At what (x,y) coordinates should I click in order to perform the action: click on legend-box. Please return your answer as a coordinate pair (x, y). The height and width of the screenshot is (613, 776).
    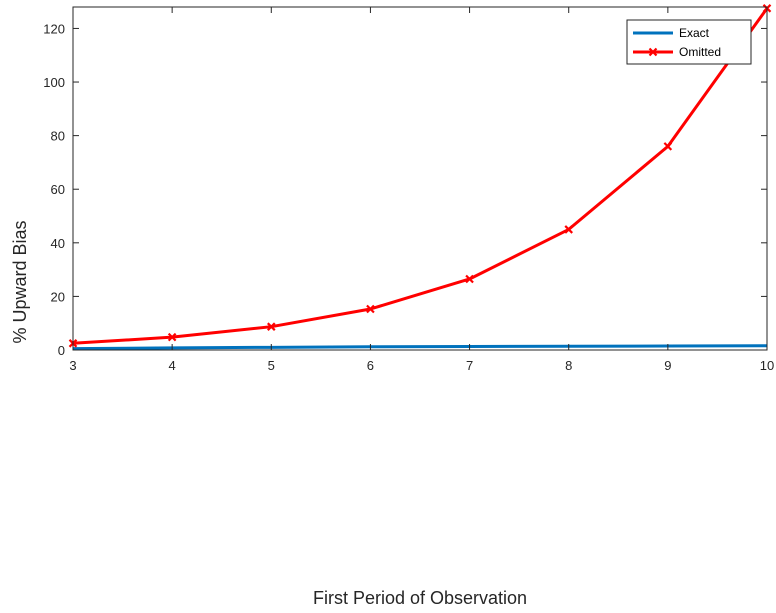
    Looking at the image, I should click on (689, 42).